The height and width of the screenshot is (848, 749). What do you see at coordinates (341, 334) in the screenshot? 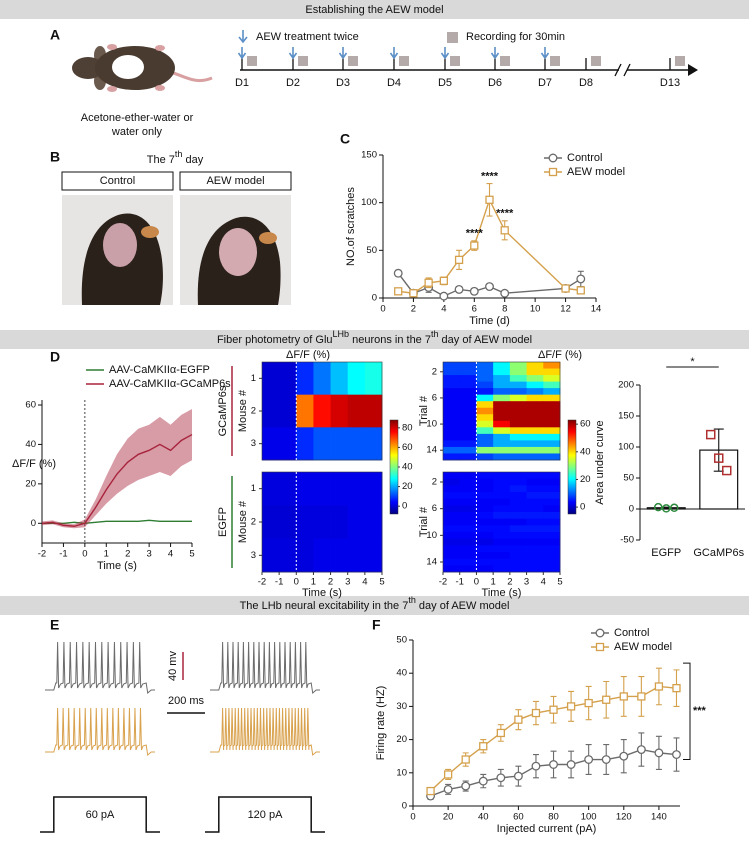
I see `superscript: LHb` at bounding box center [341, 334].